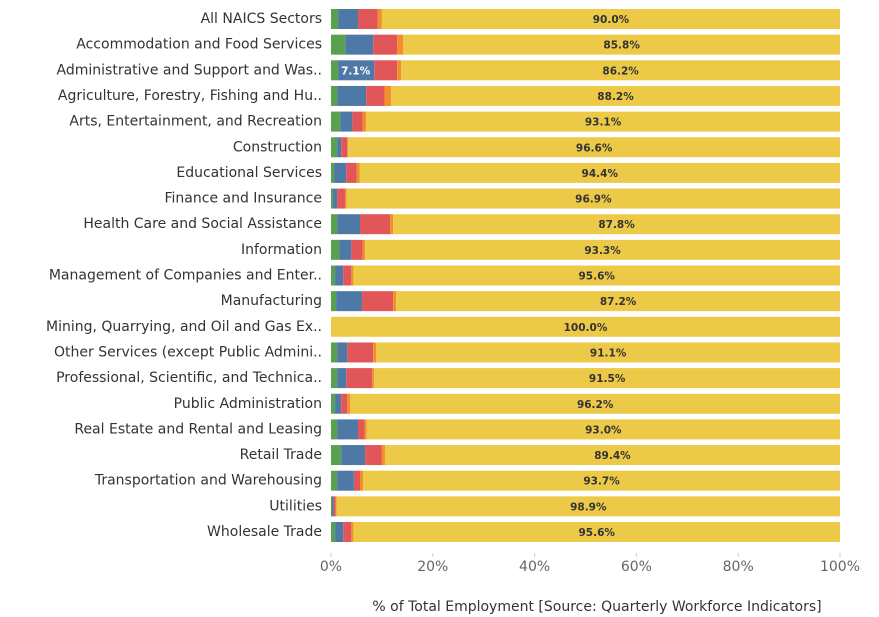 The height and width of the screenshot is (617, 879). I want to click on category-label: All NAICS Sectors, so click(261, 19).